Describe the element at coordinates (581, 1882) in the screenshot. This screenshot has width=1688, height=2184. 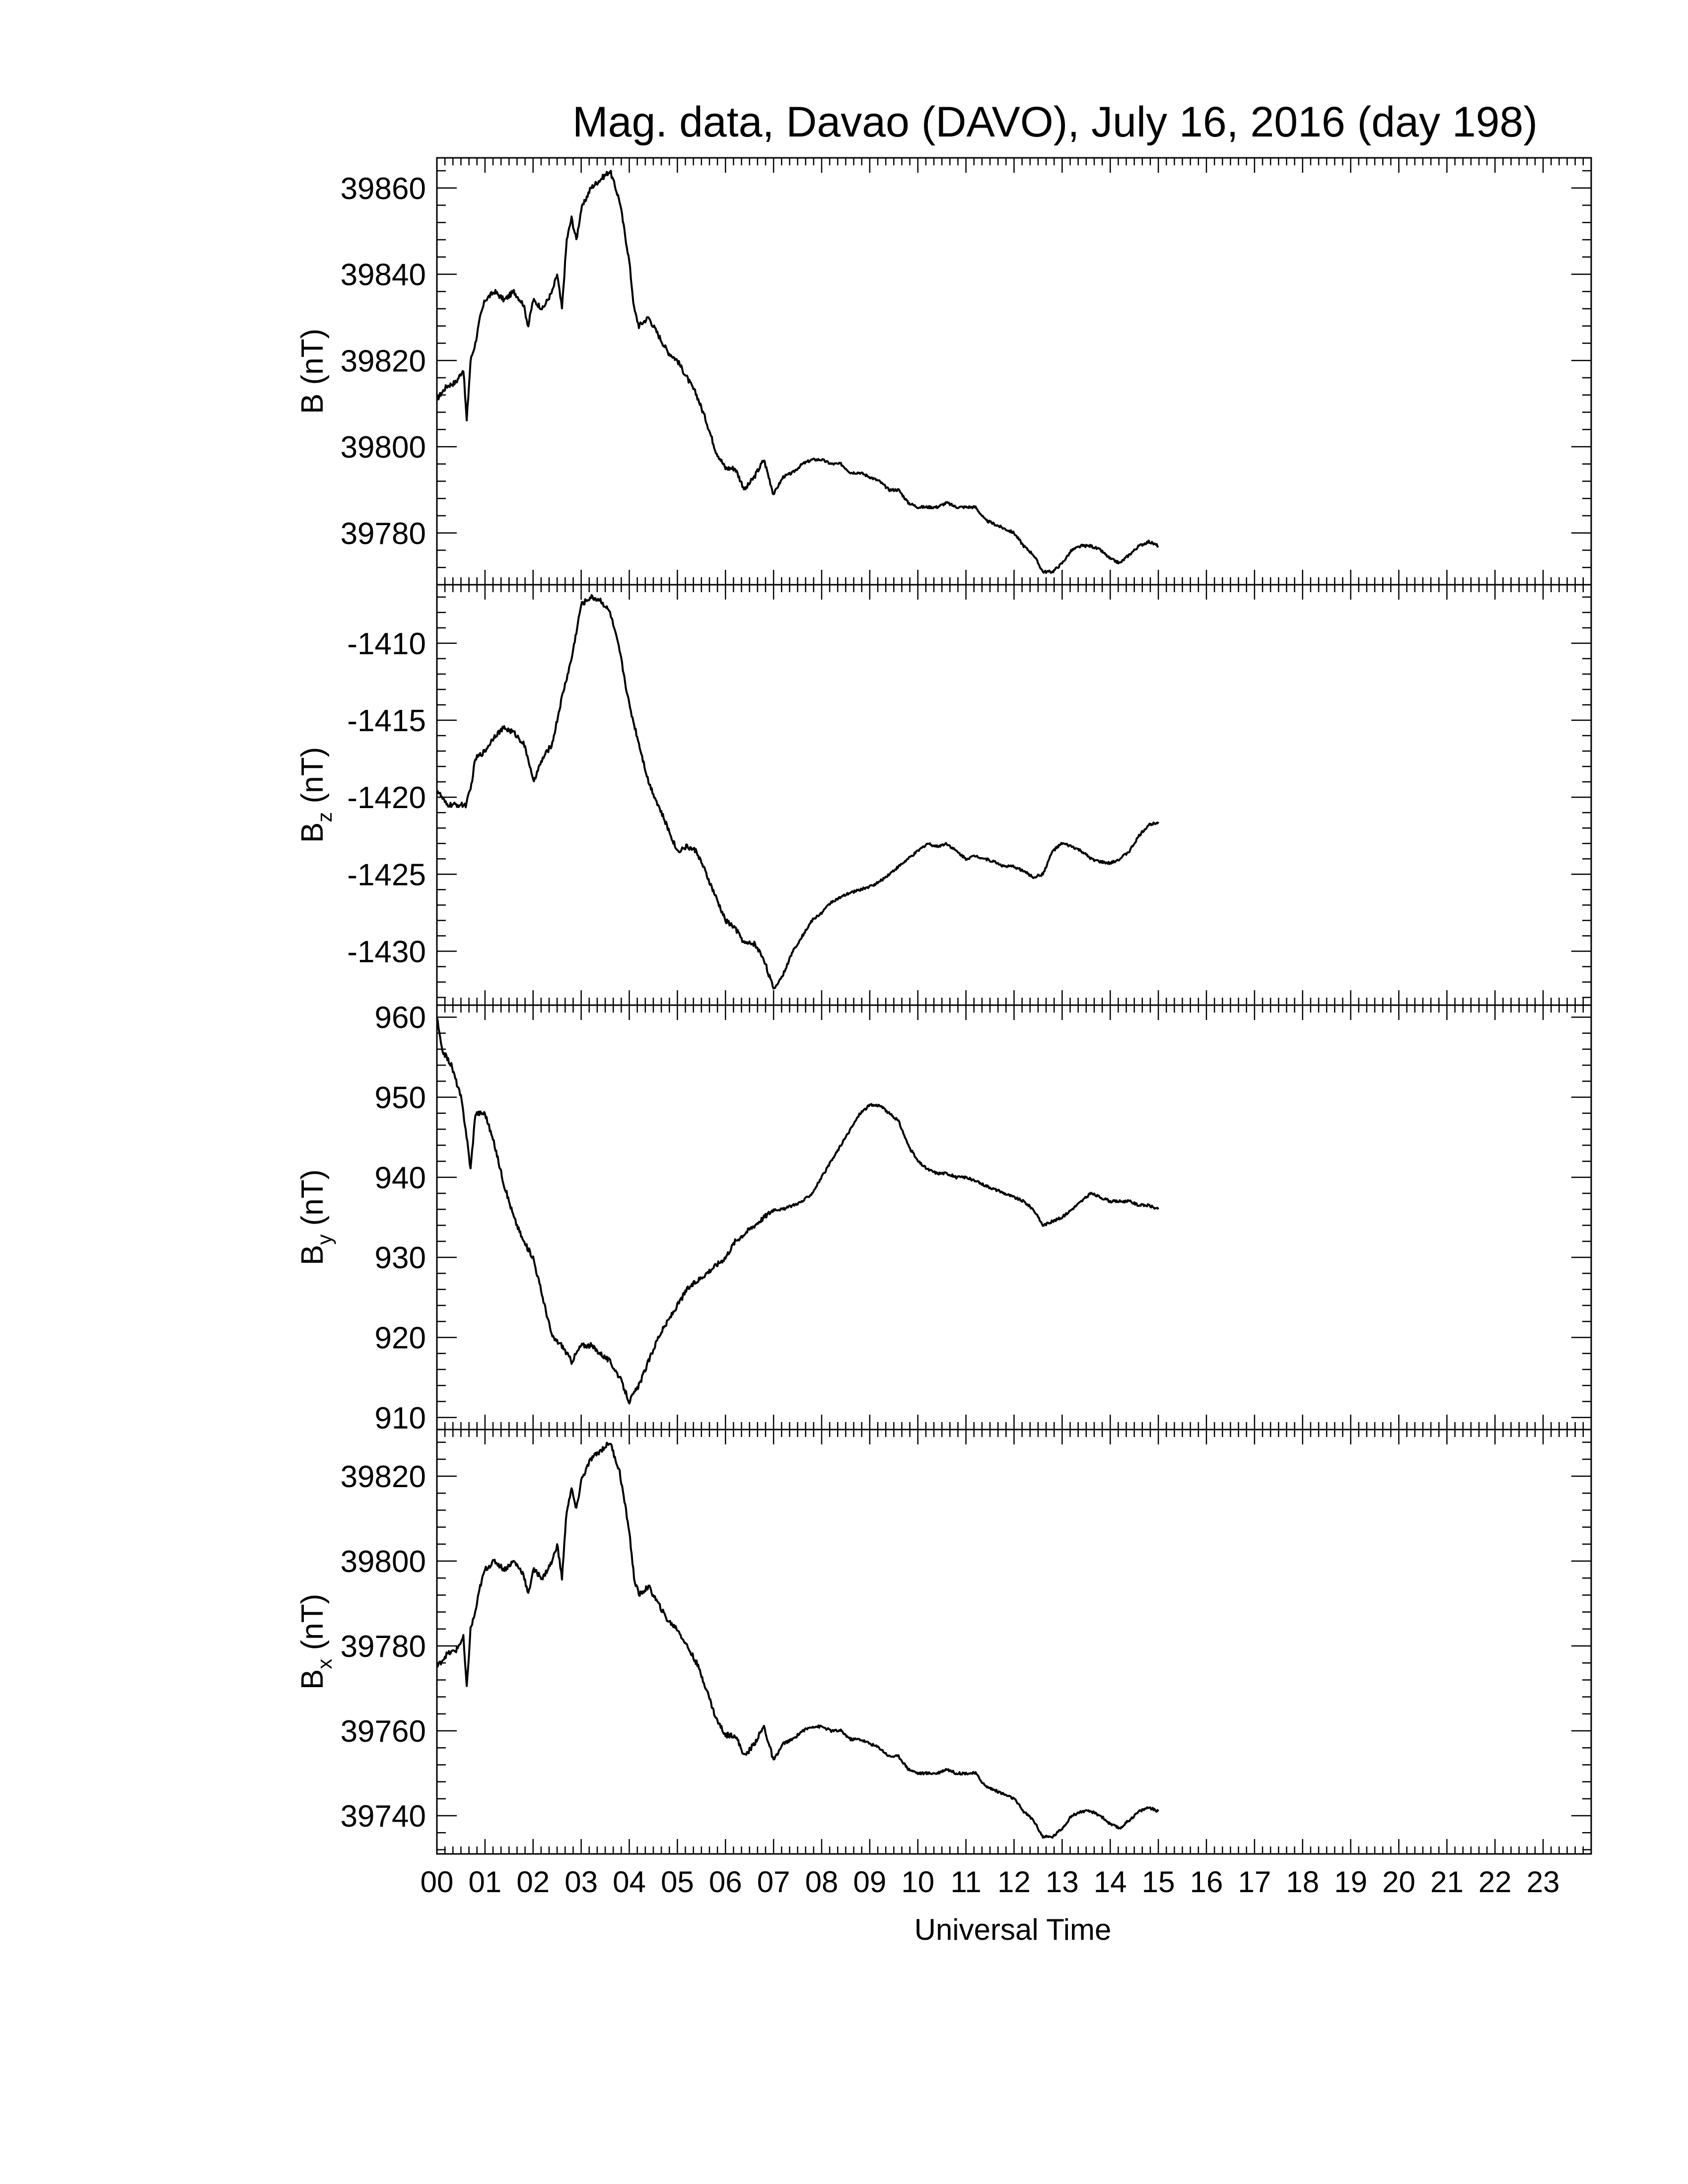
I see `x-tick-label: 03` at that location.